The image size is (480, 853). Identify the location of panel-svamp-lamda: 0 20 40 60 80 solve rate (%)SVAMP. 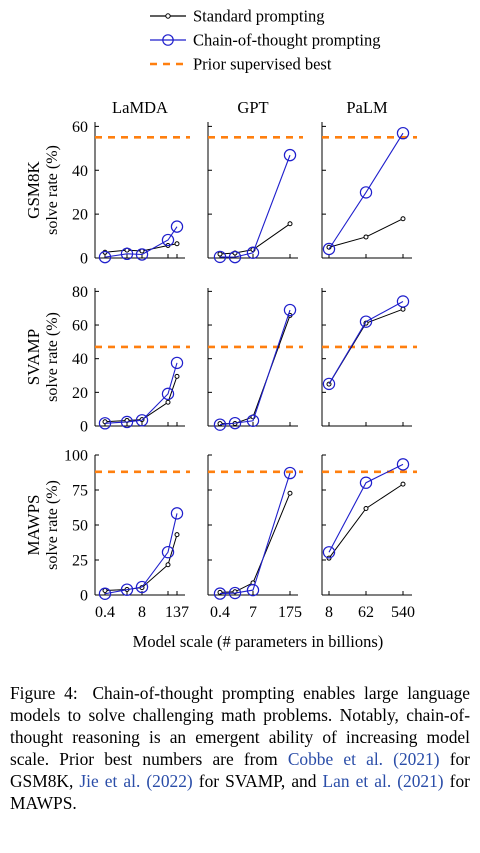
(107, 360).